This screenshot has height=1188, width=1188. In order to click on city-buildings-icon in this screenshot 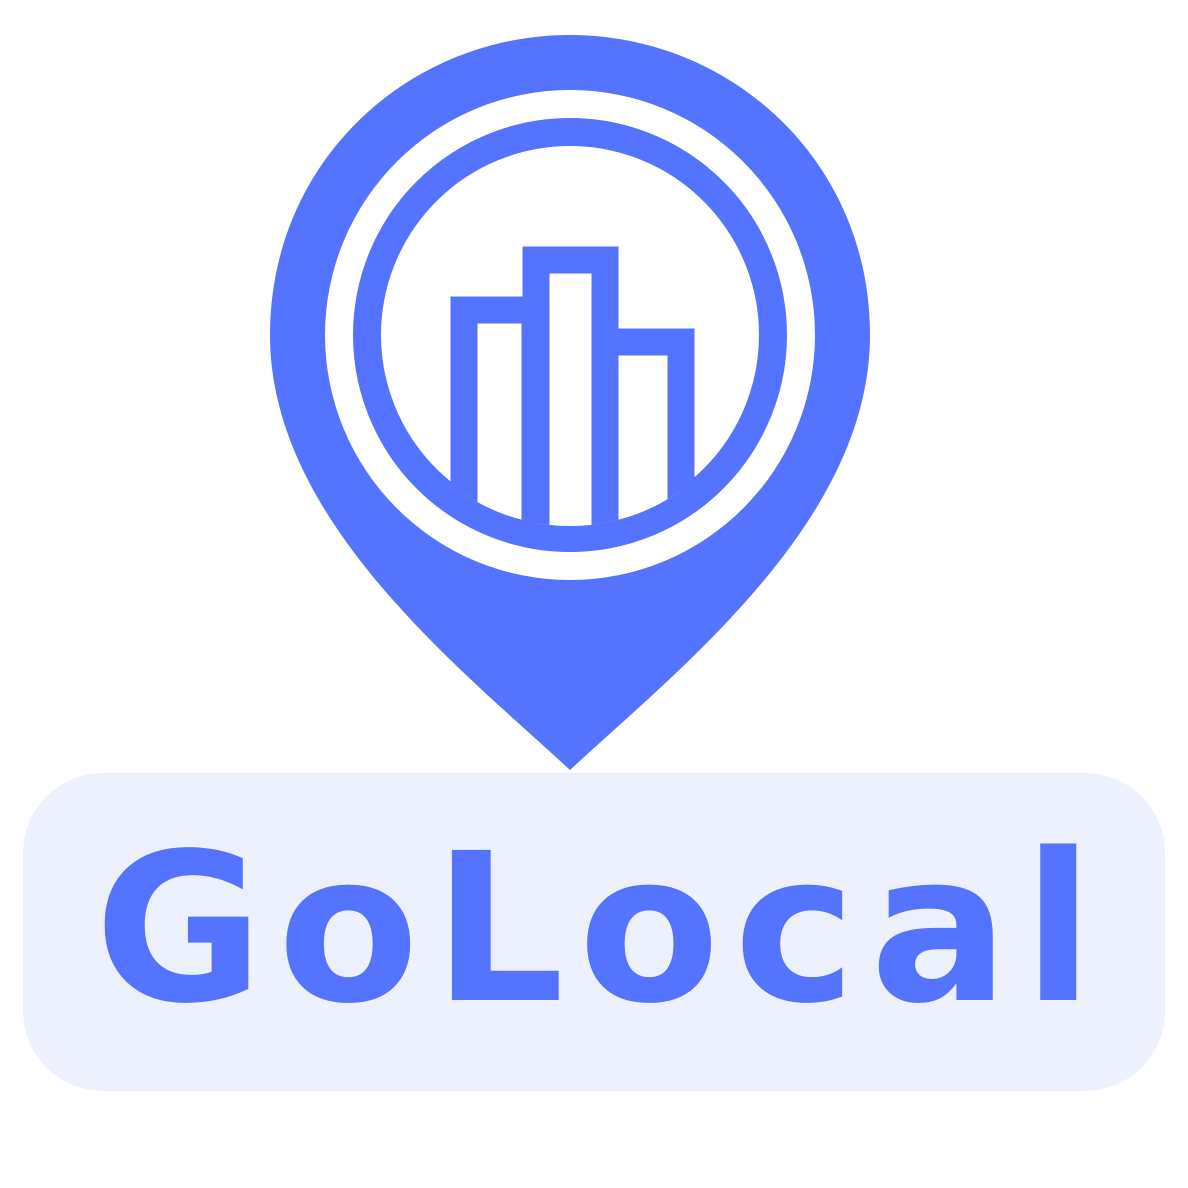, I will do `click(572, 386)`.